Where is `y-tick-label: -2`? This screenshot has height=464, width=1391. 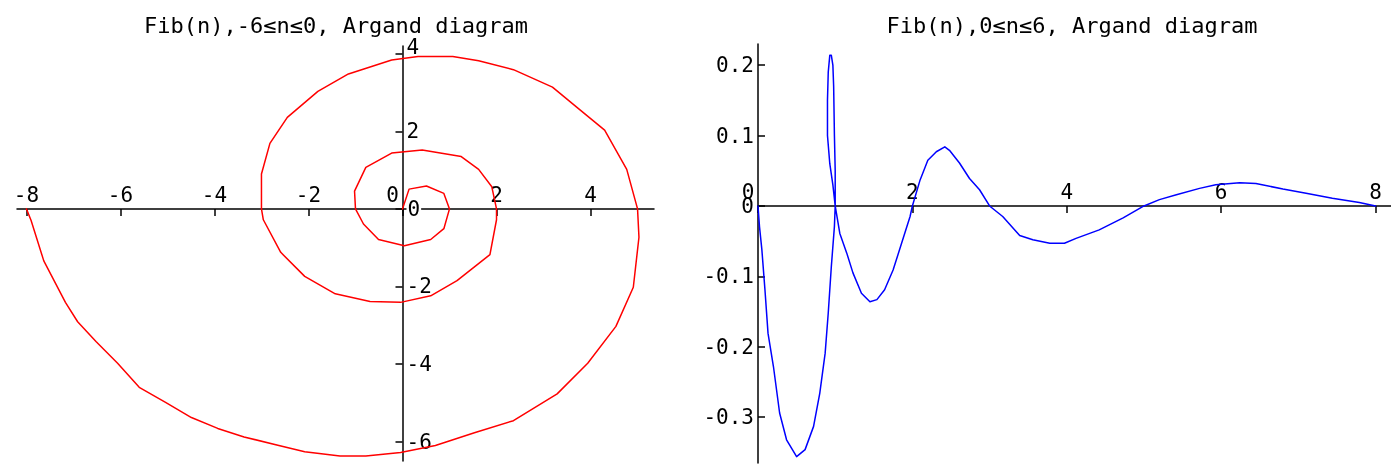 y-tick-label: -2 is located at coordinates (419, 286).